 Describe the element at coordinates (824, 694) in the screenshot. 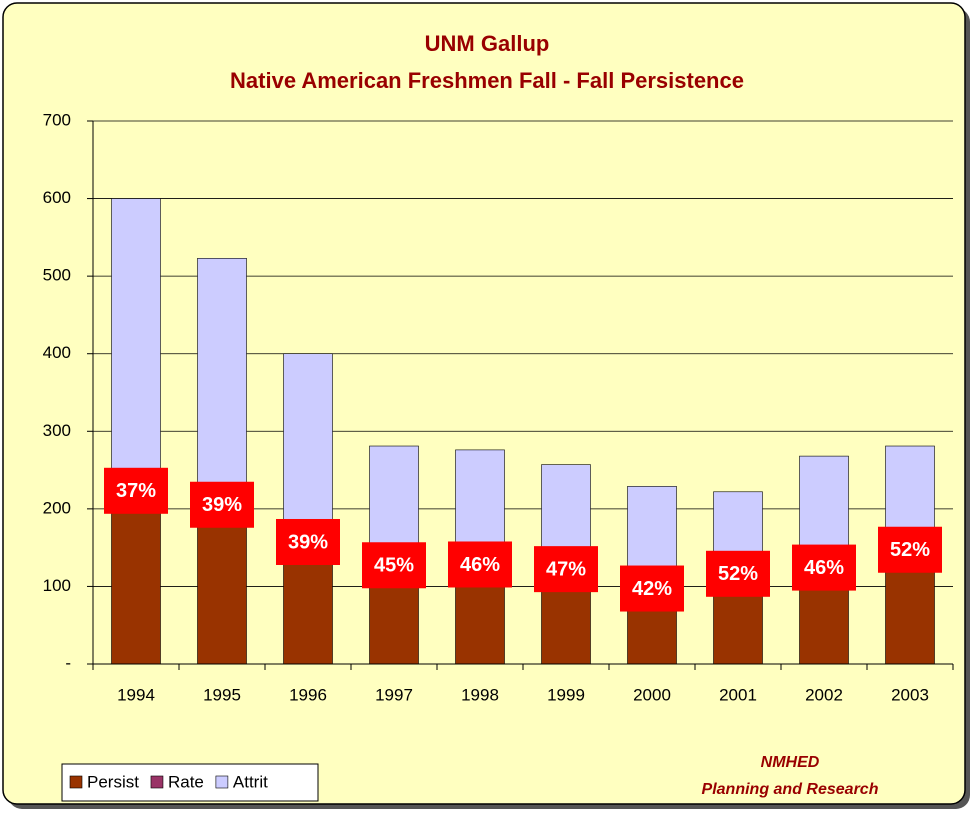

I see `x-tick-label: 2002` at that location.